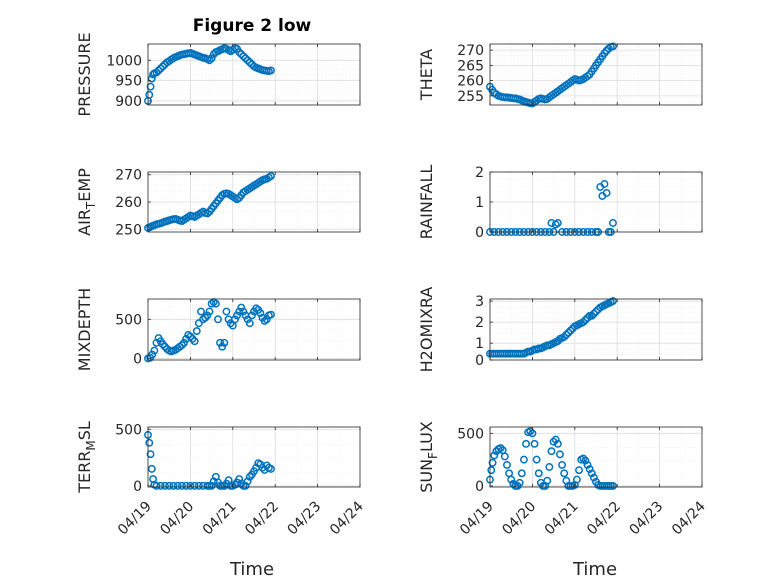 The height and width of the screenshot is (583, 778). What do you see at coordinates (426, 75) in the screenshot?
I see `y-axis-label: THETA` at bounding box center [426, 75].